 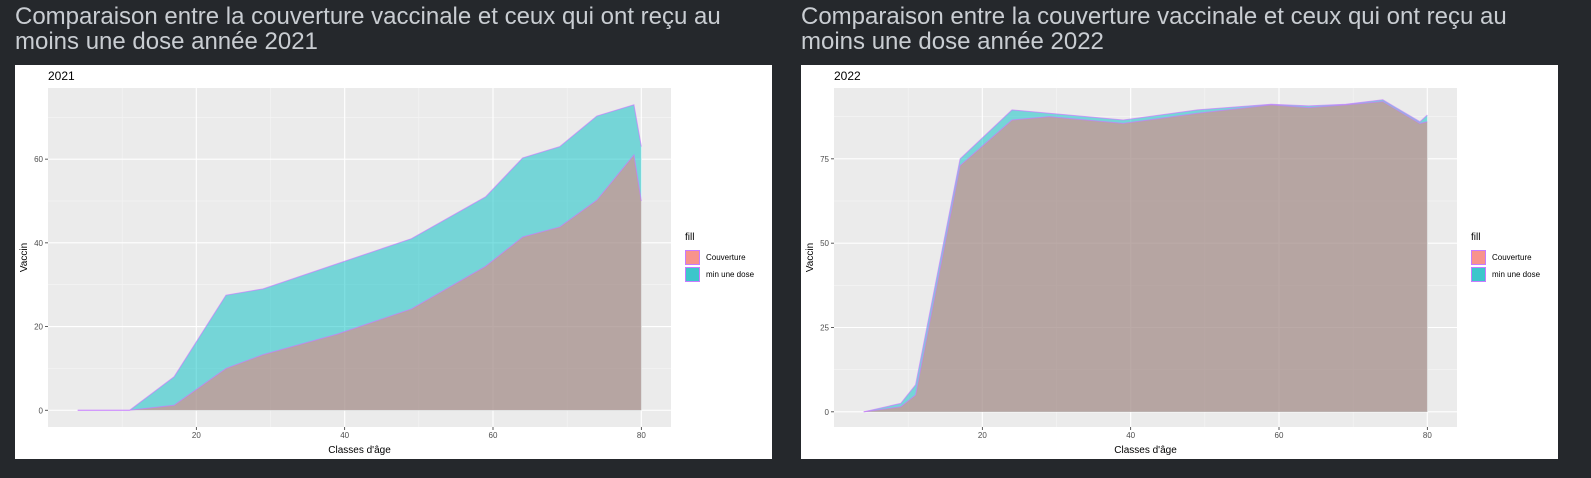 What do you see at coordinates (38, 159) in the screenshot?
I see `y-tick-label: 60` at bounding box center [38, 159].